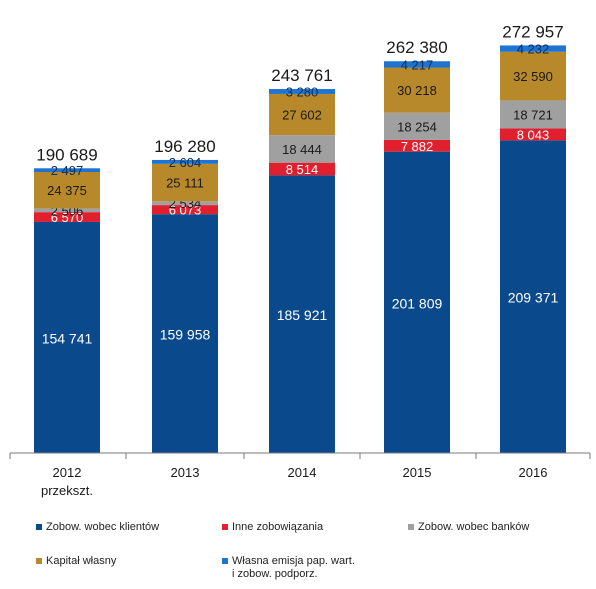 This screenshot has height=589, width=596. I want to click on total-label-4: 272 957, so click(532, 31).